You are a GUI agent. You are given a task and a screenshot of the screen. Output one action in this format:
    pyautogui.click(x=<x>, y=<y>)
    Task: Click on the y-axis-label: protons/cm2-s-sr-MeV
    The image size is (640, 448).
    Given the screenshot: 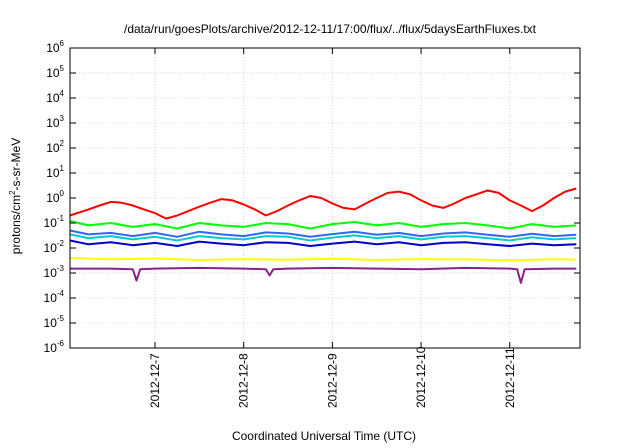 What is the action you would take?
    pyautogui.click(x=15, y=196)
    